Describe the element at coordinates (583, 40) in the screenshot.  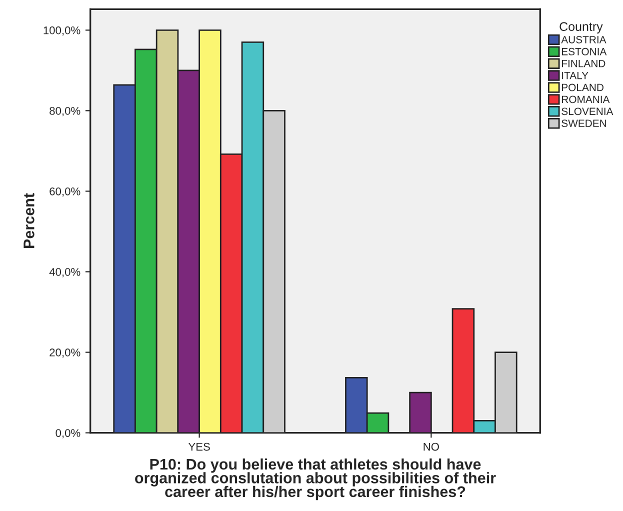
I see `legend-label: AUSTRIA` at that location.